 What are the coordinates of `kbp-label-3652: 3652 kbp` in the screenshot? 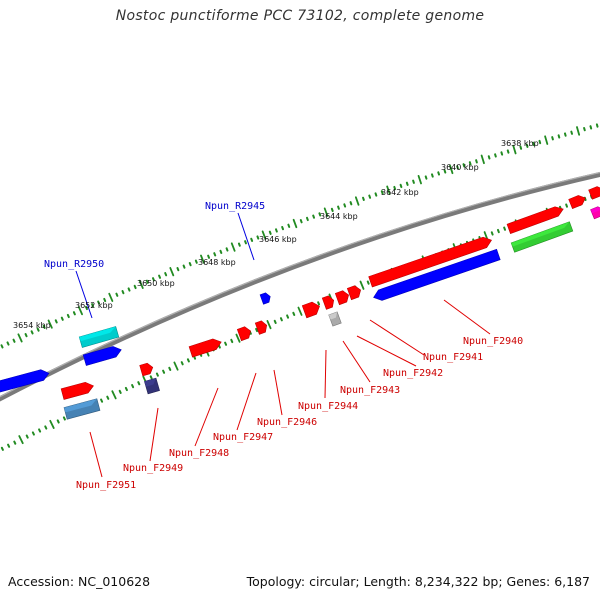 It's located at (94, 305).